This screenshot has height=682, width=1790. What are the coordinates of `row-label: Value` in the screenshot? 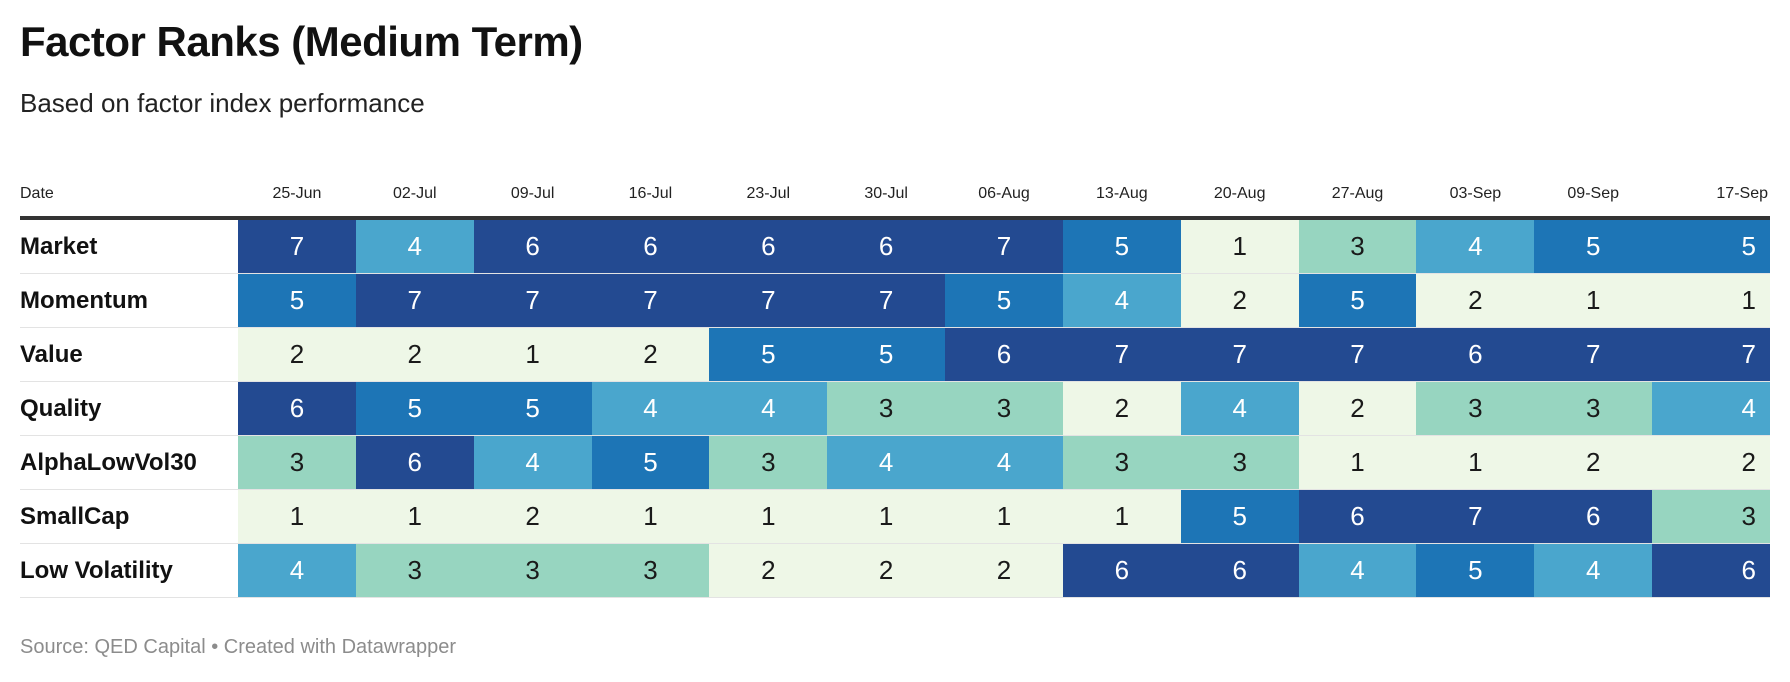 It's located at (129, 354).